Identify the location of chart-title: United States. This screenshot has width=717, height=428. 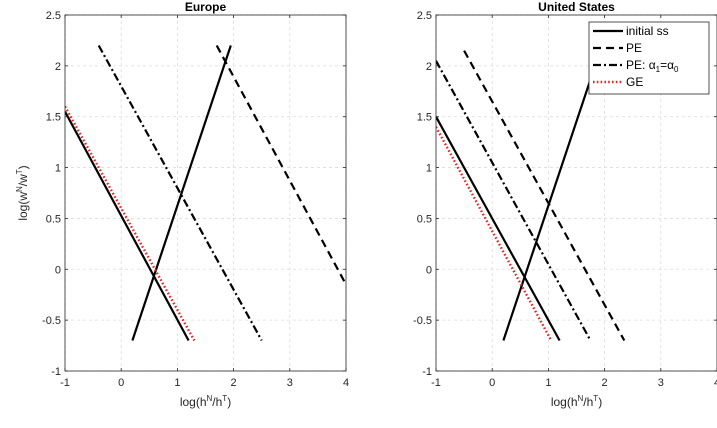
(576, 7).